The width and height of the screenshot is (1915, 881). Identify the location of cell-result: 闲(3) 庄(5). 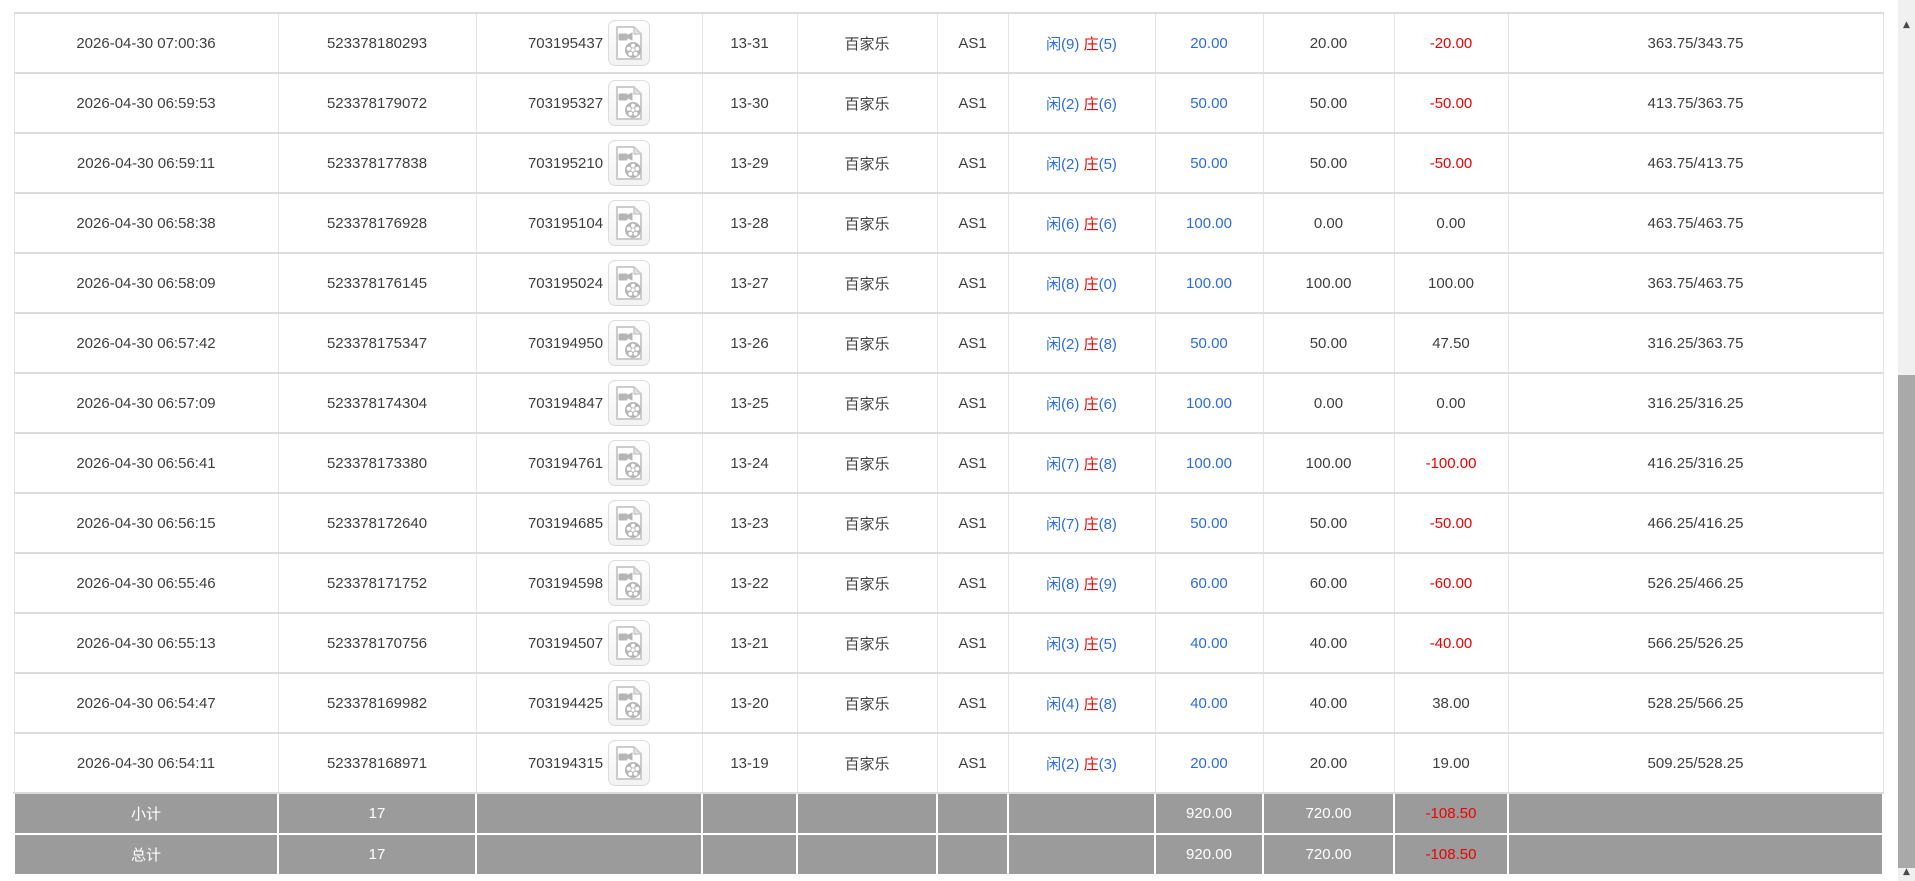
(1081, 643).